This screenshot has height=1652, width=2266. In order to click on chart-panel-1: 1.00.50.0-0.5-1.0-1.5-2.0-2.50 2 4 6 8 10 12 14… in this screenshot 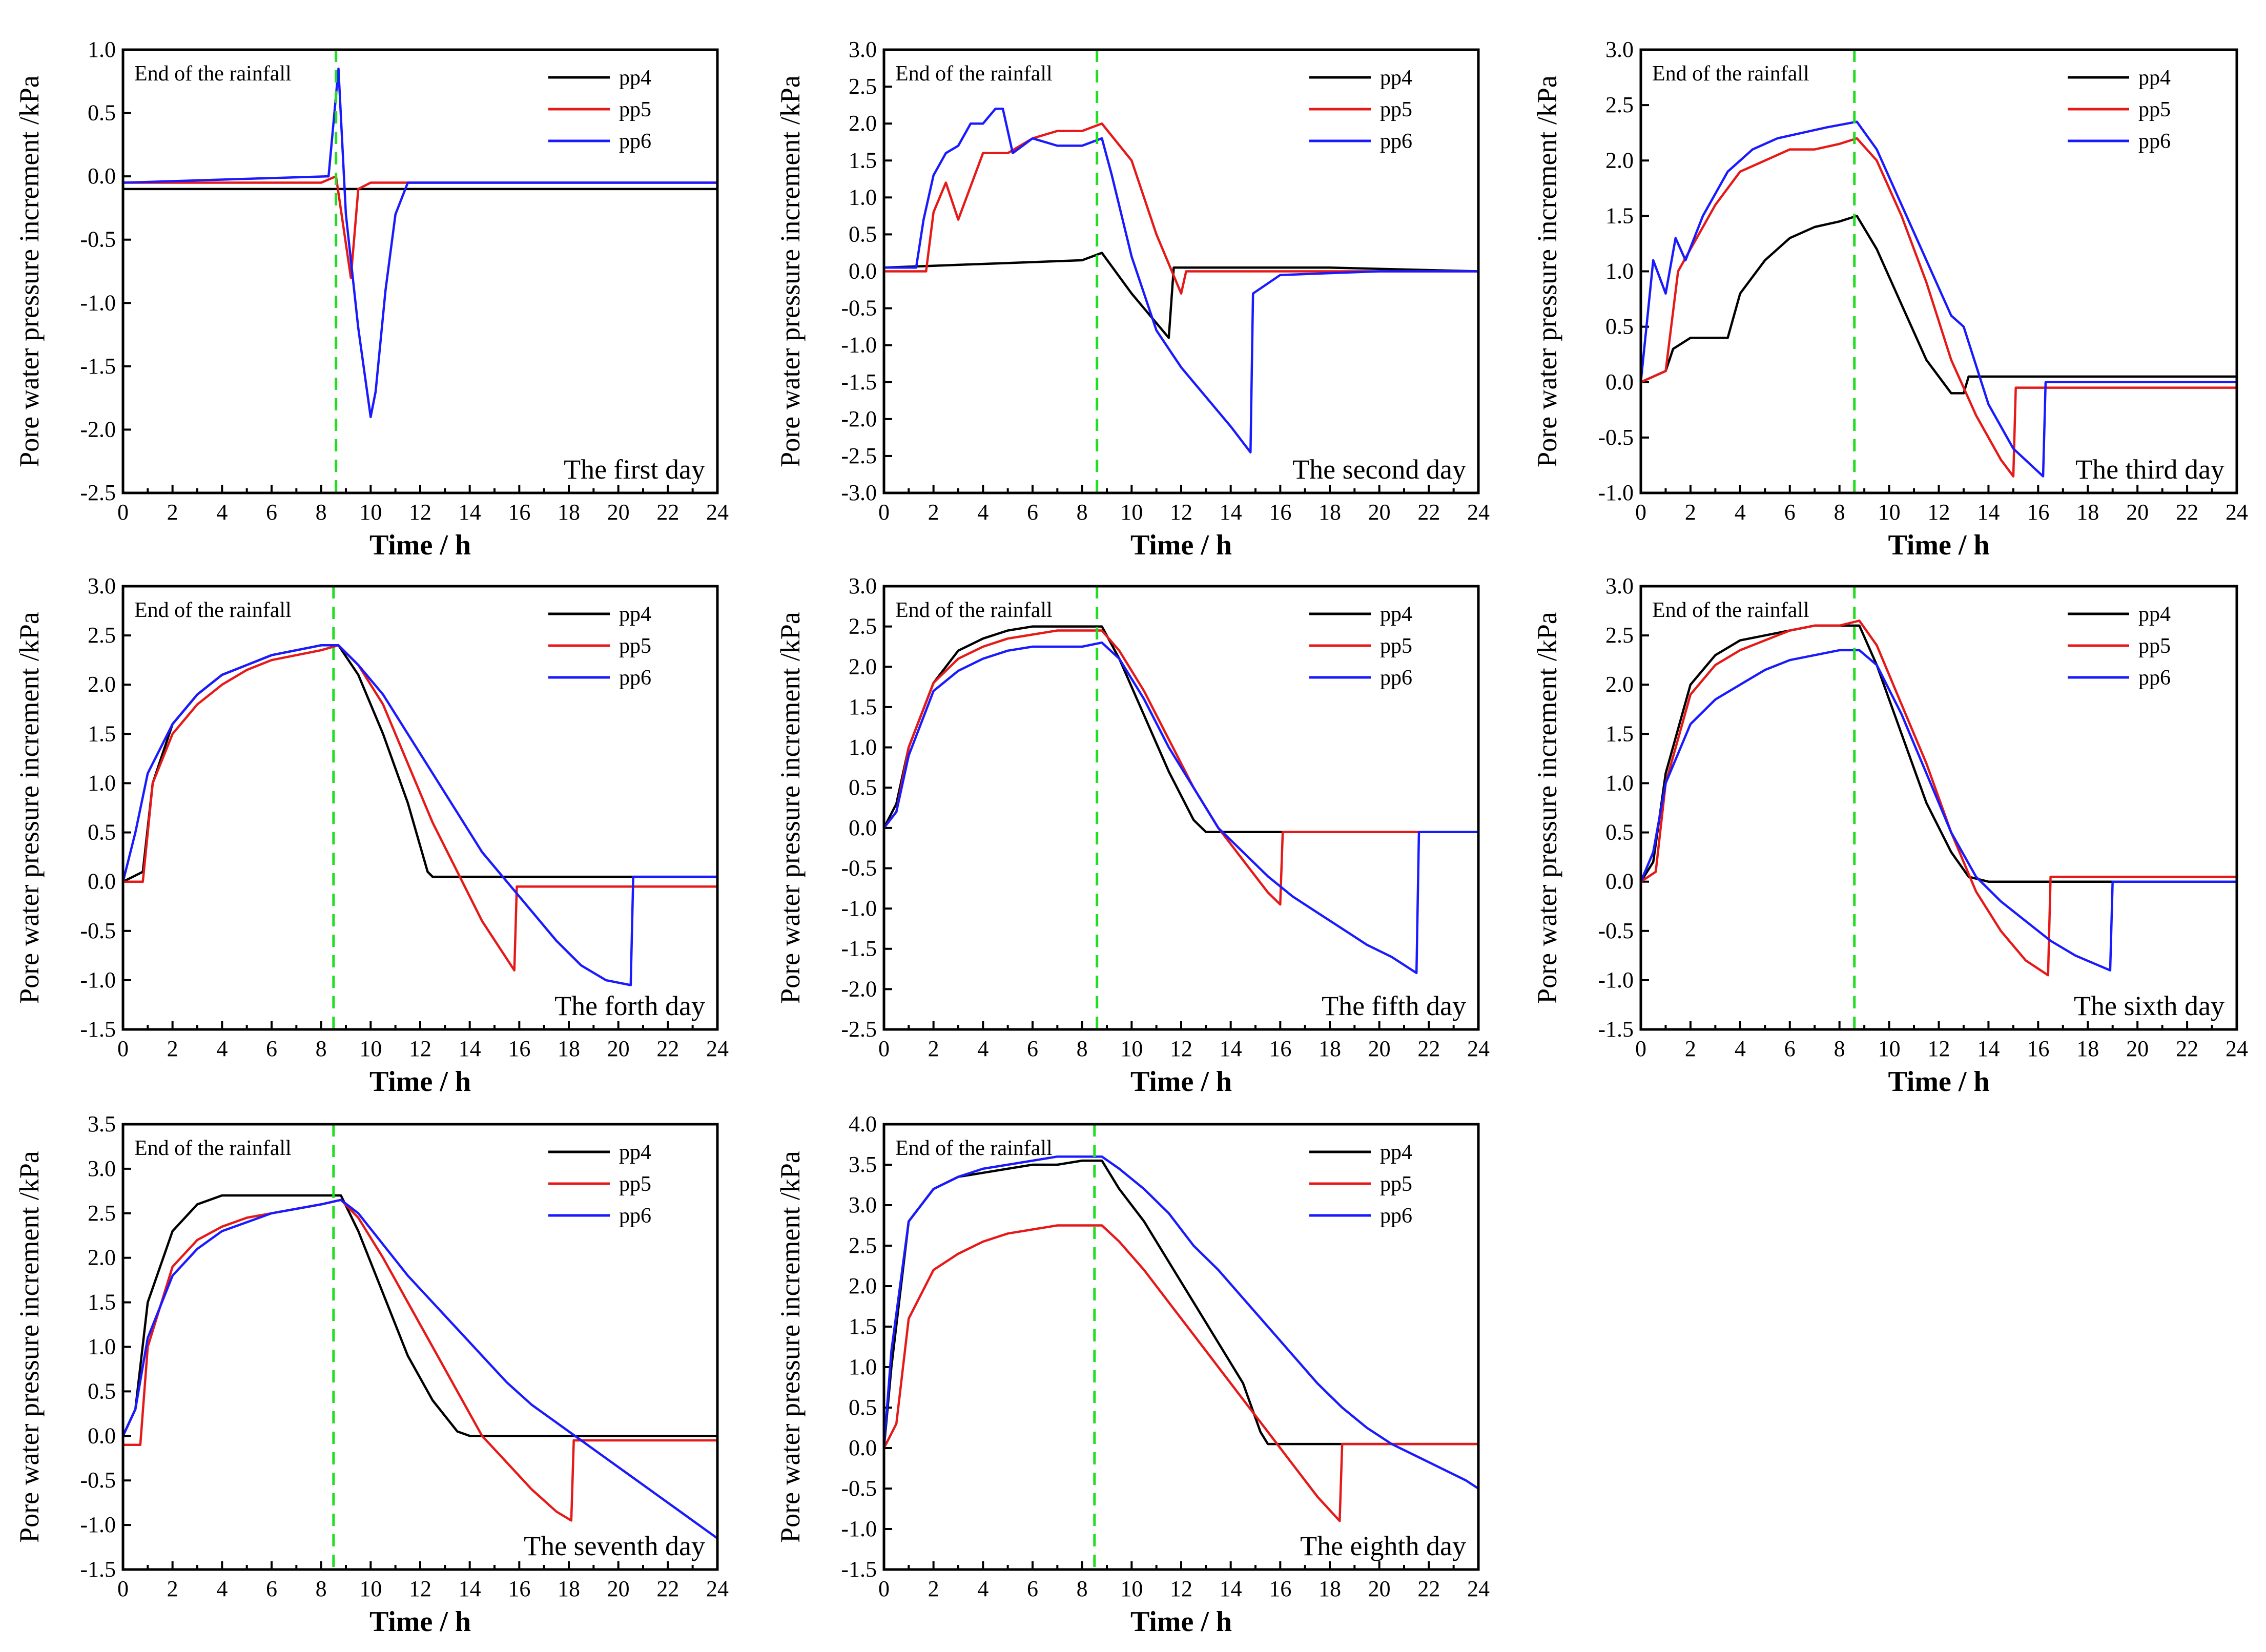, I will do `click(371, 299)`.